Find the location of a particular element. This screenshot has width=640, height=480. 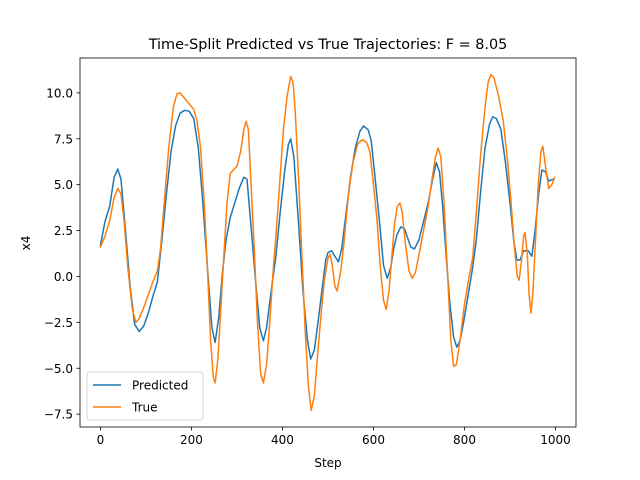

legend-box is located at coordinates (145, 396).